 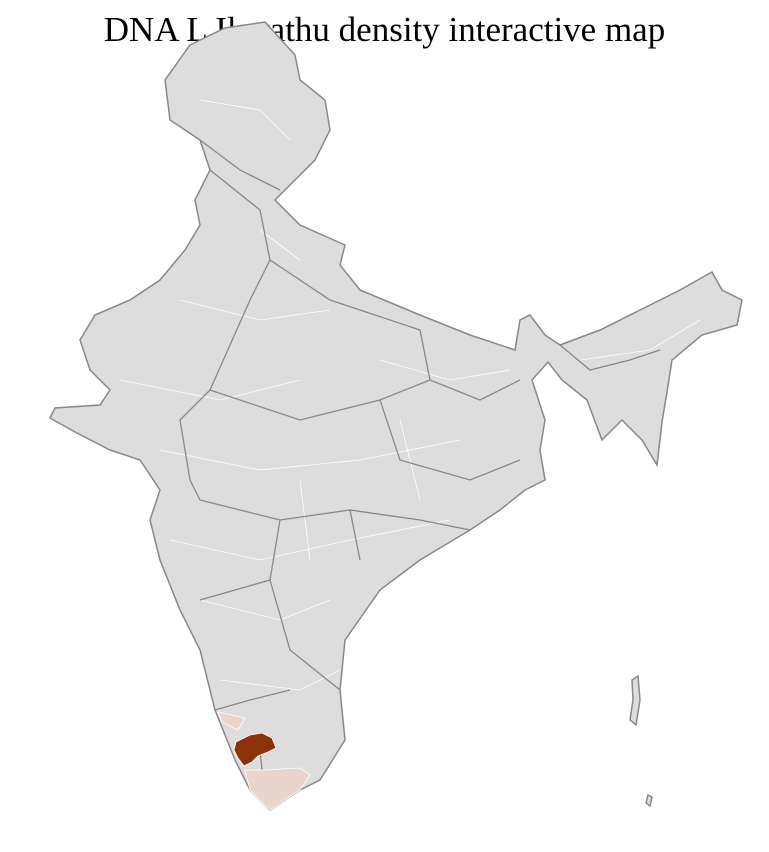 I want to click on nicobar-islands, so click(x=649, y=800).